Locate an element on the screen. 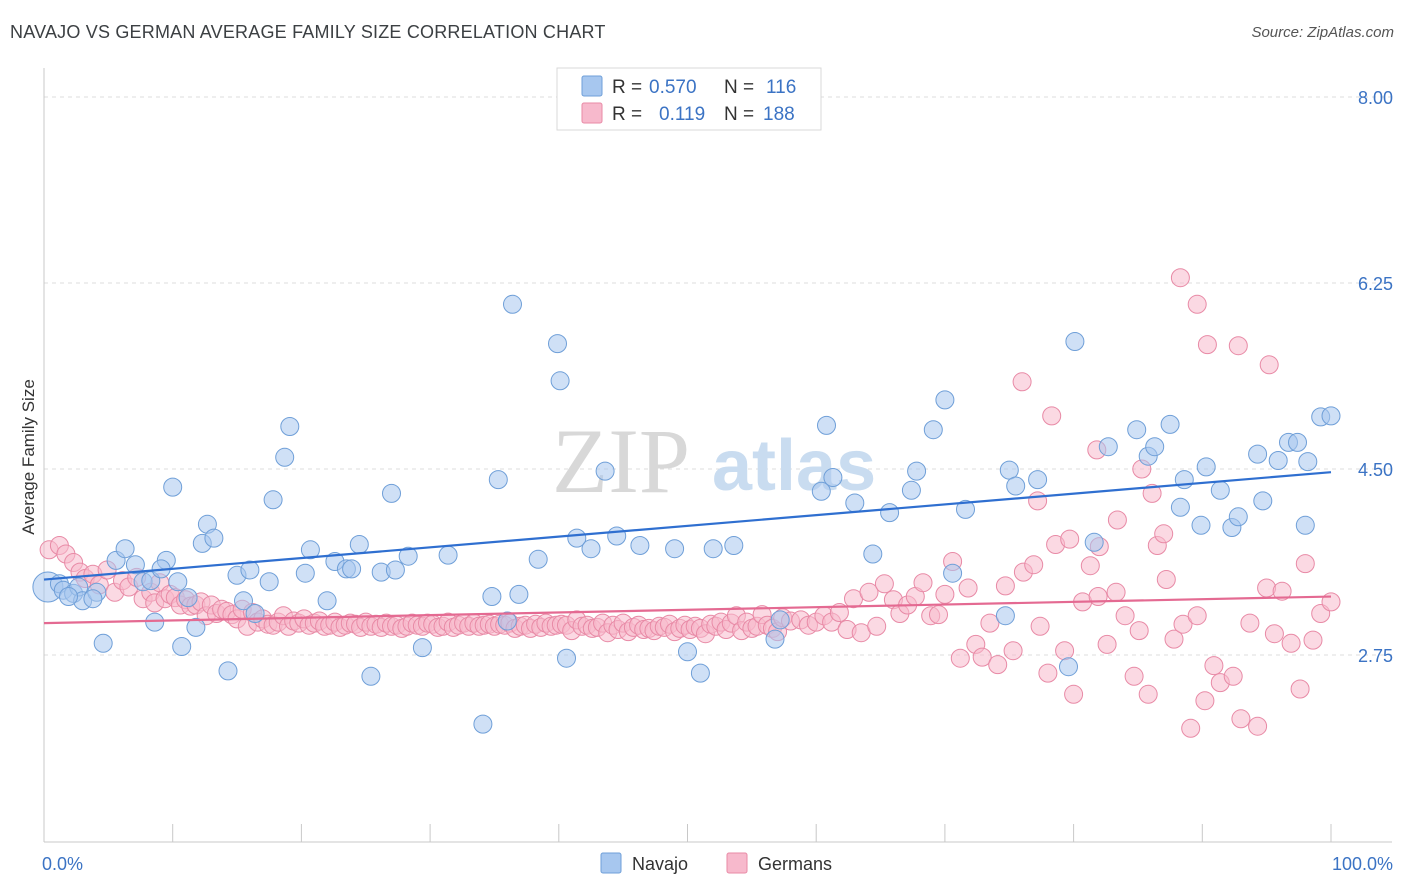 The width and height of the screenshot is (1406, 892). y-tick-label-1: 4.50 is located at coordinates (1375, 470).